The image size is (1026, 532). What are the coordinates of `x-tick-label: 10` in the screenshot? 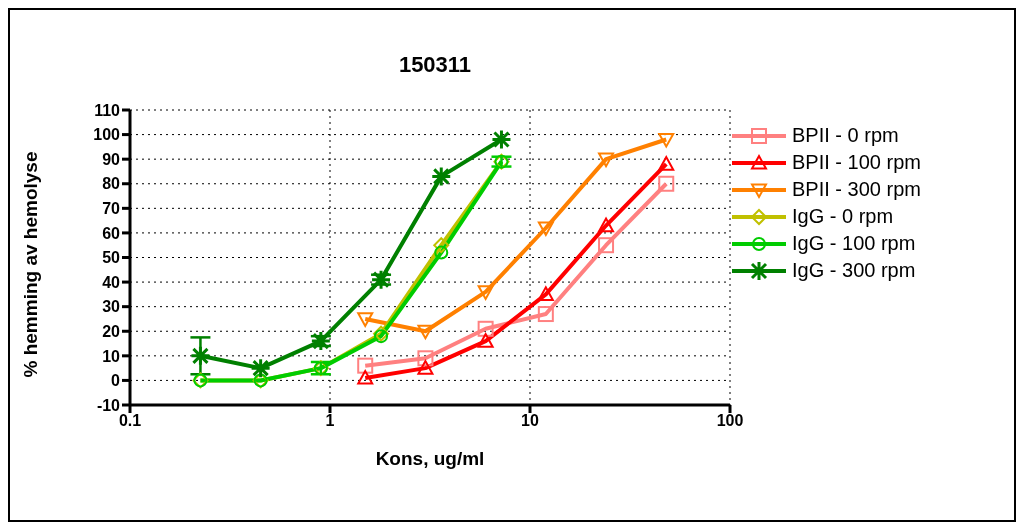 It's located at (530, 421).